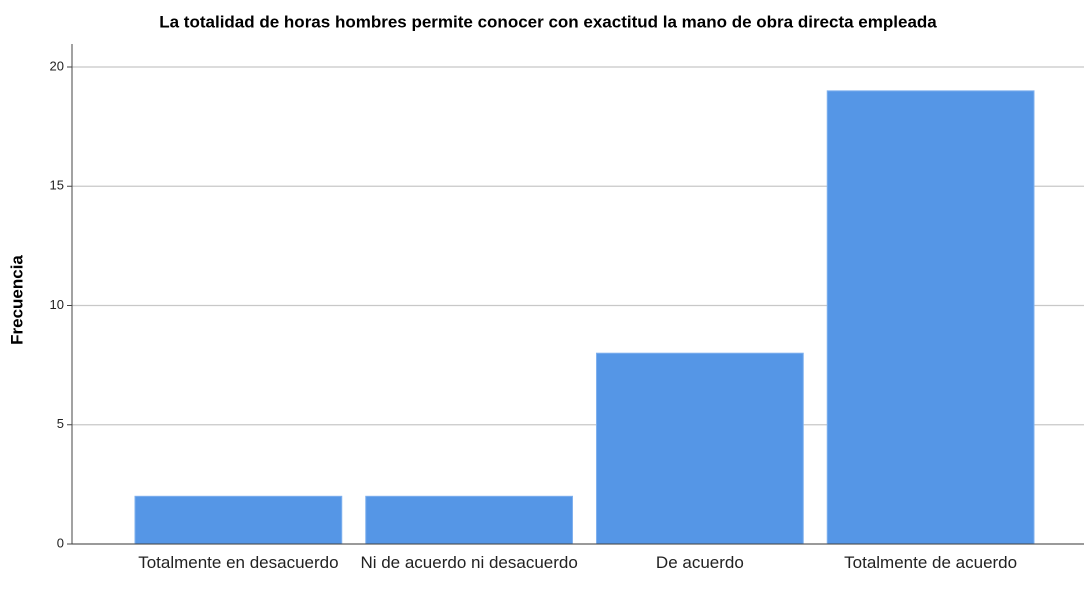 Image resolution: width=1084 pixels, height=593 pixels. Describe the element at coordinates (60, 542) in the screenshot. I see `y-tick-label: 0` at that location.